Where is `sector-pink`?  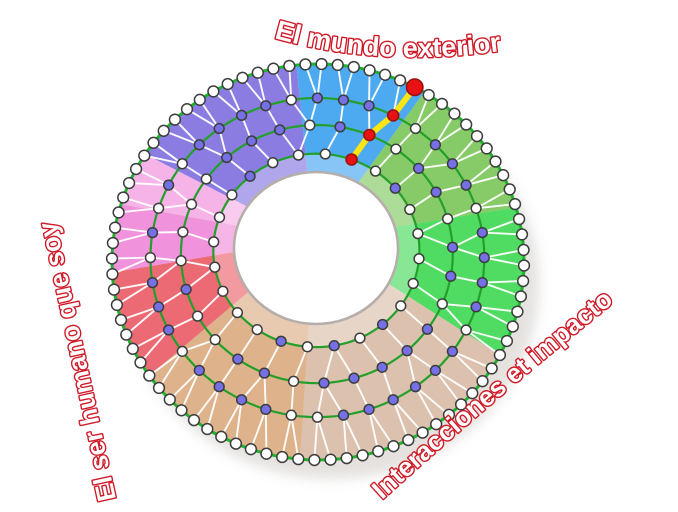
sector-pink is located at coordinates (175, 238).